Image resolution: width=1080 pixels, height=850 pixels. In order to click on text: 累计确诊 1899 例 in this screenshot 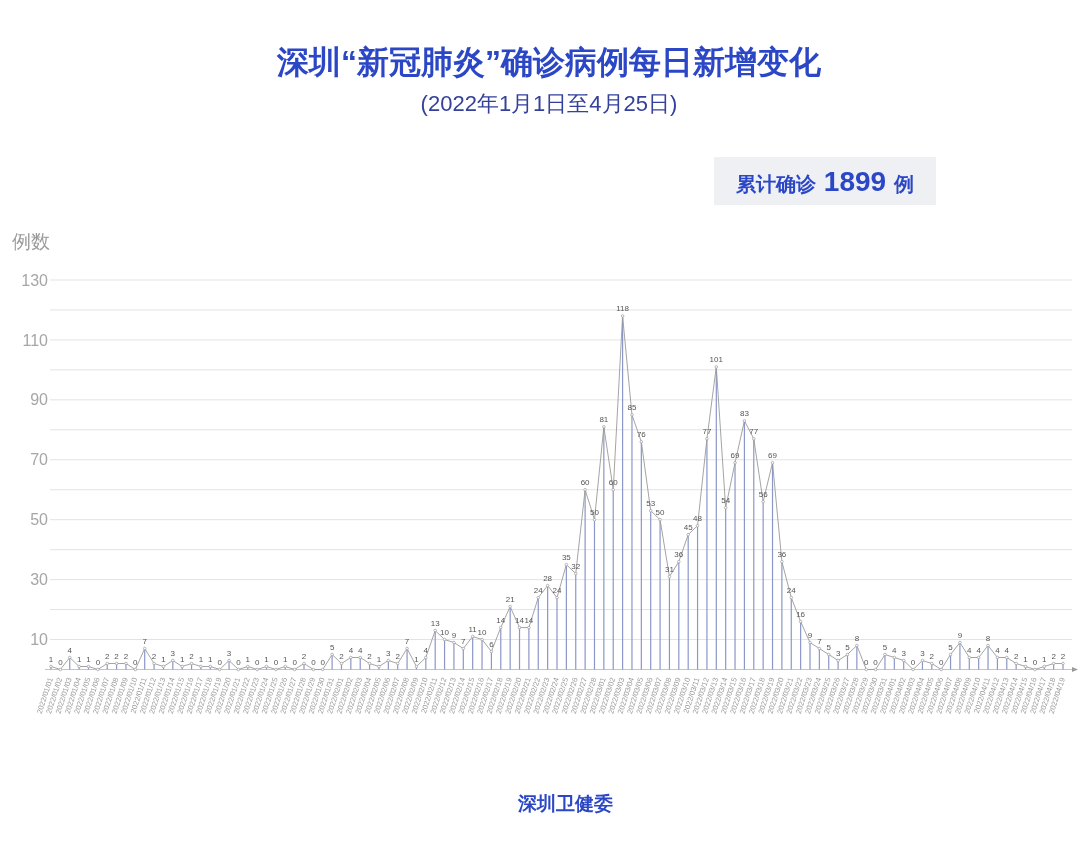, I will do `click(824, 181)`.